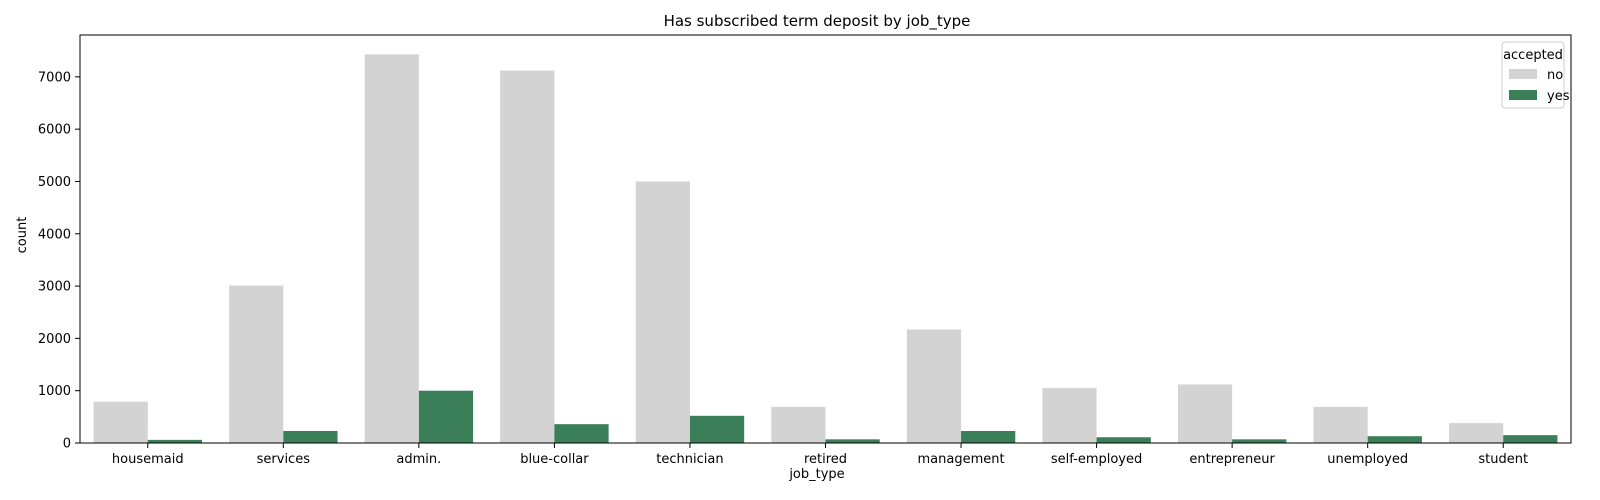 This screenshot has width=1600, height=500. Describe the element at coordinates (54, 77) in the screenshot. I see `y-tick-label: 7000` at that location.